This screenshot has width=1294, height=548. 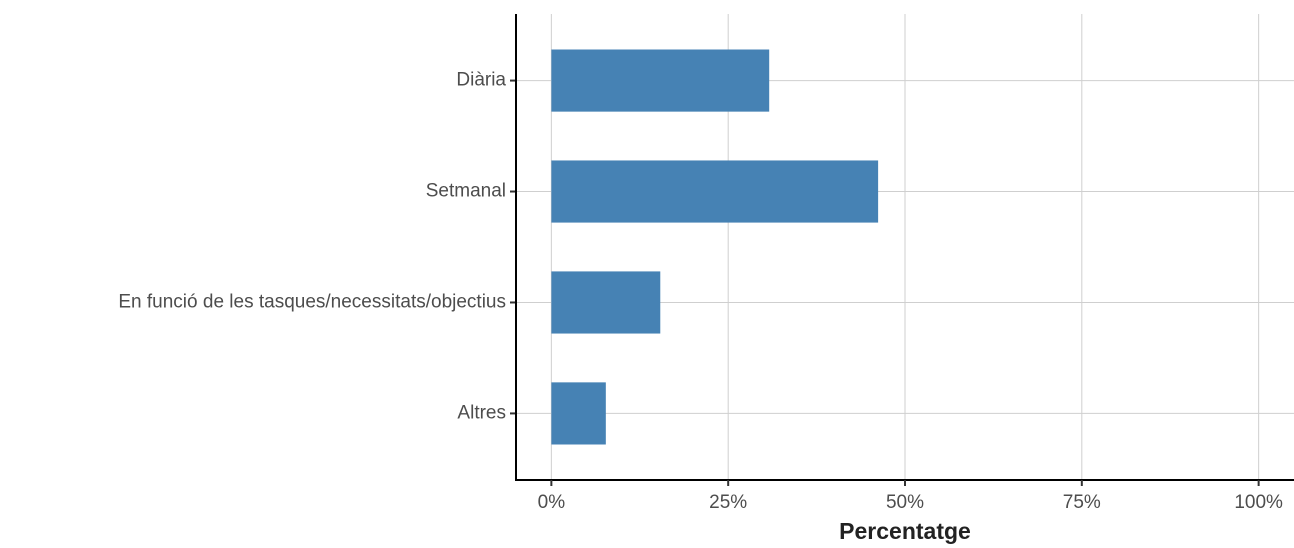 I want to click on y-tick-label: Altres, so click(x=481, y=412).